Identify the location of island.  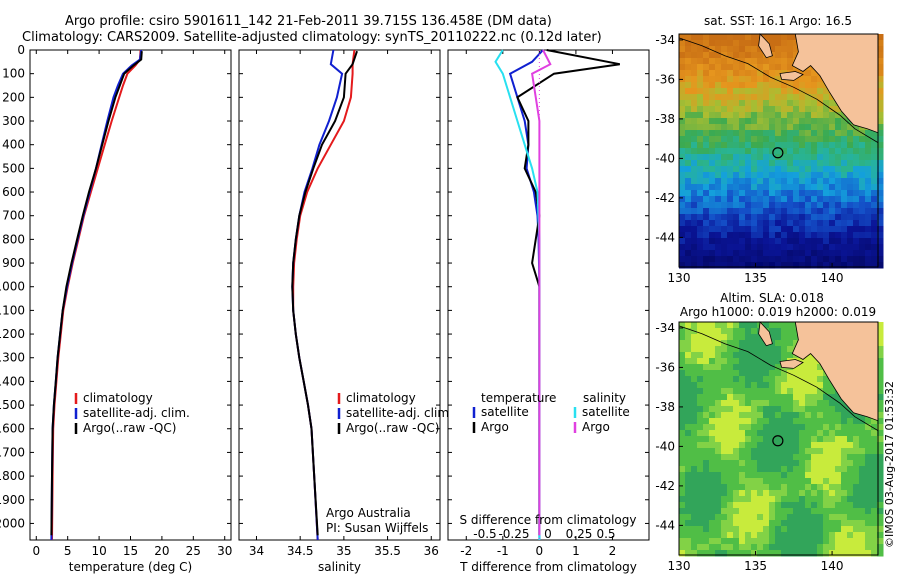
(791, 76).